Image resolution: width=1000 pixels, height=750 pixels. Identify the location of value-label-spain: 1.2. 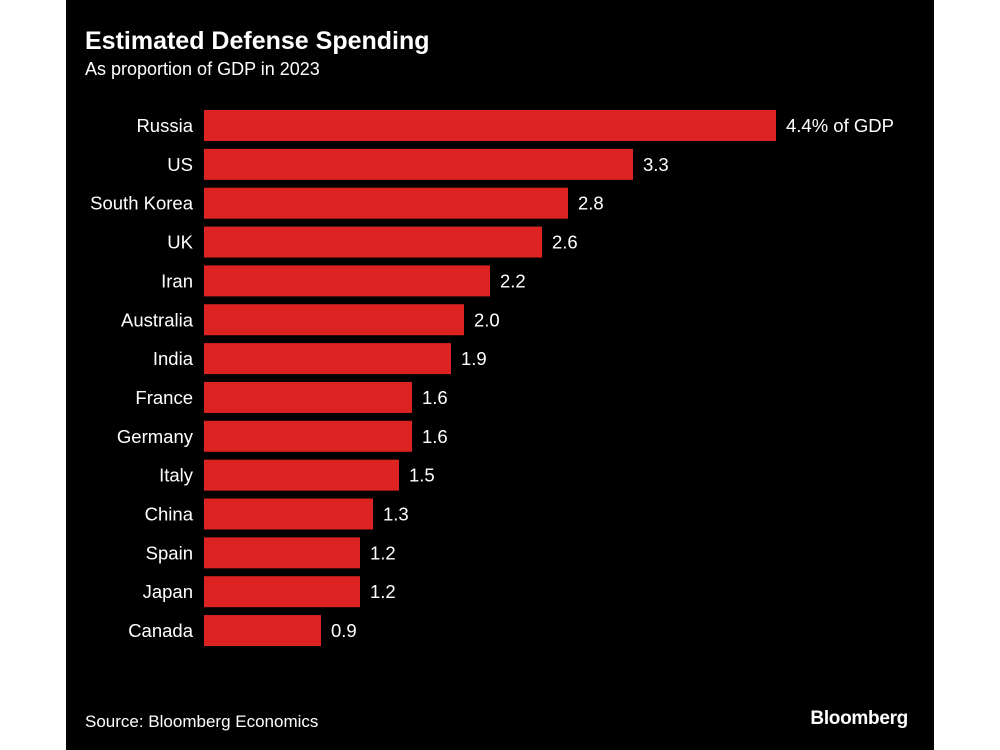
(383, 552).